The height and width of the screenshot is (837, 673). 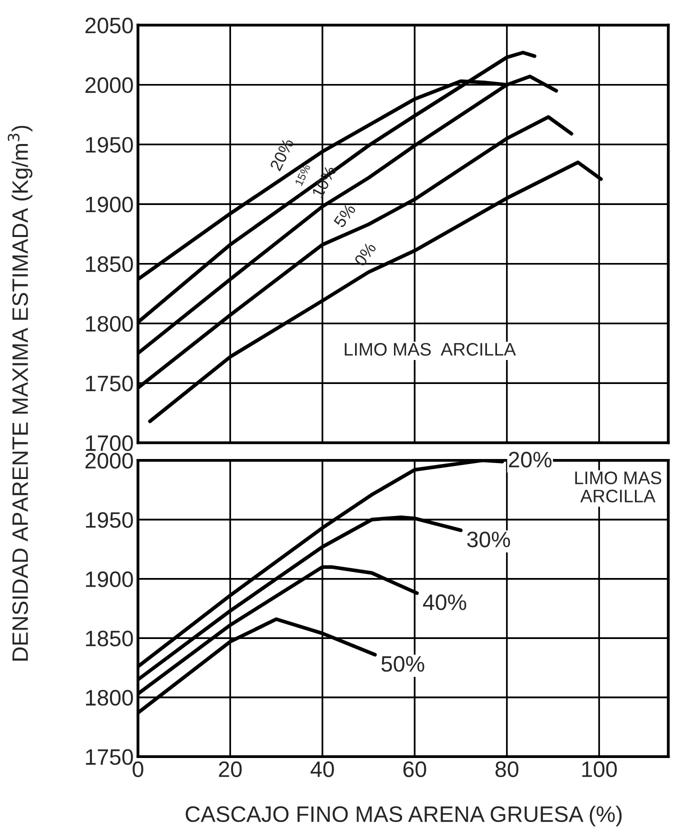 What do you see at coordinates (302, 175) in the screenshot?
I see `text: 15%` at bounding box center [302, 175].